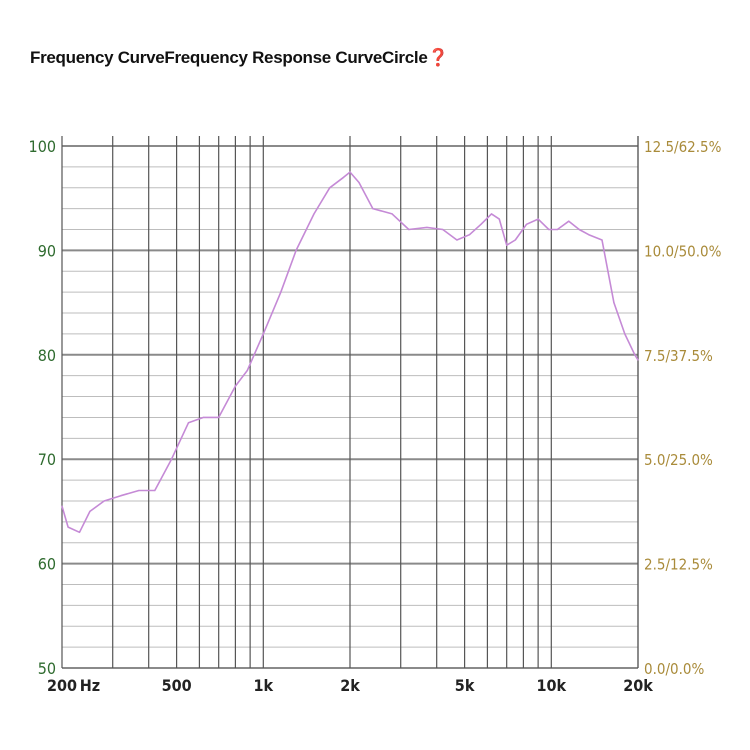 Image resolution: width=750 pixels, height=750 pixels. I want to click on y-left-tick-label: 80, so click(47, 355).